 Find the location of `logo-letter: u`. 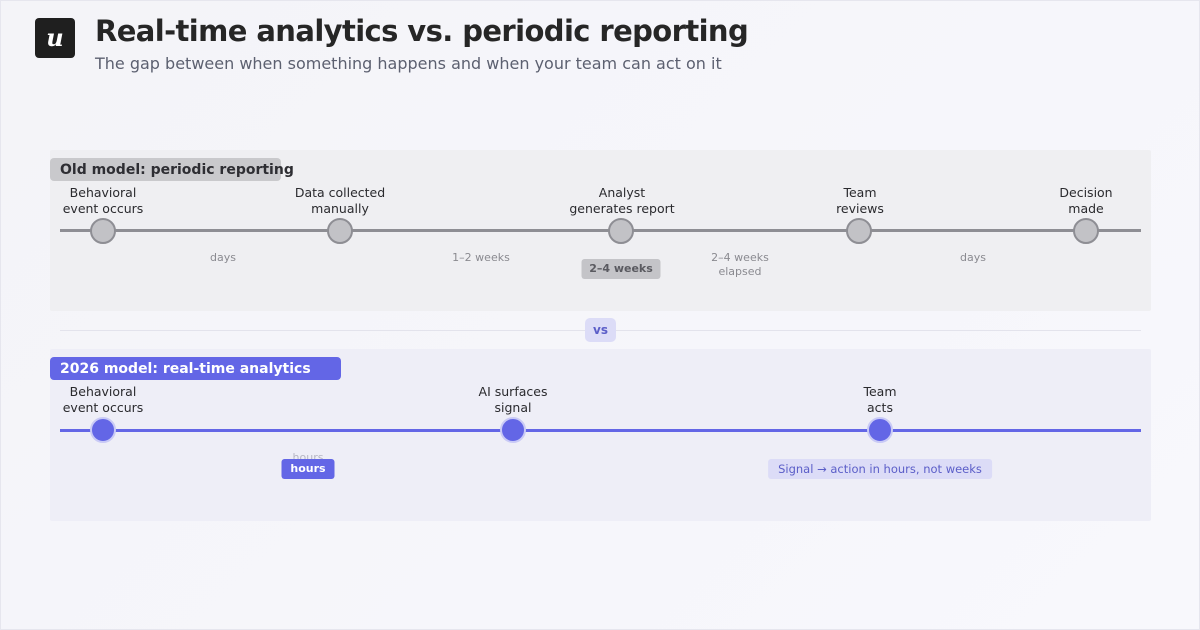

logo-letter: u is located at coordinates (55, 37).